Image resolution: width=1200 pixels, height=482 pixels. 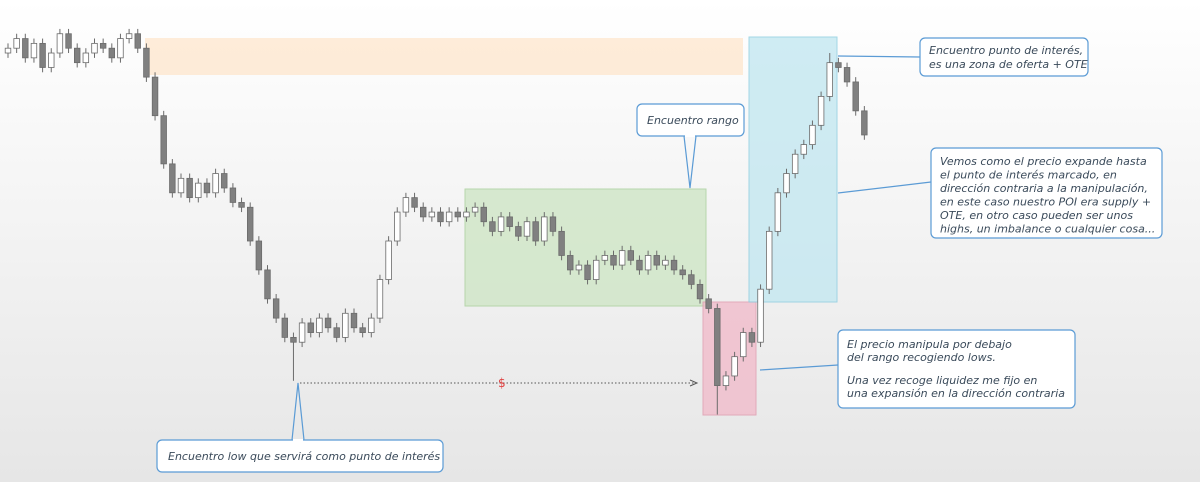 I want to click on callout-text: el punto de interés marcado, en, so click(x=1028, y=175).